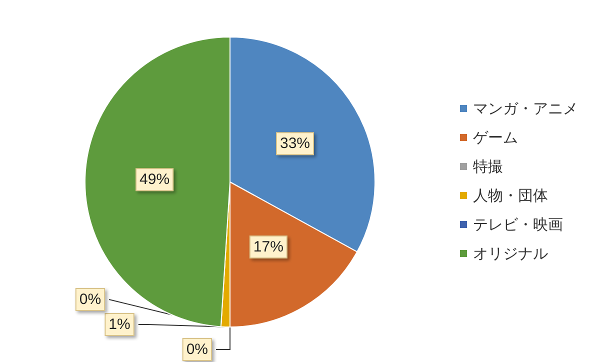 Image resolution: width=603 pixels, height=362 pixels. I want to click on data-label: 33%, so click(295, 143).